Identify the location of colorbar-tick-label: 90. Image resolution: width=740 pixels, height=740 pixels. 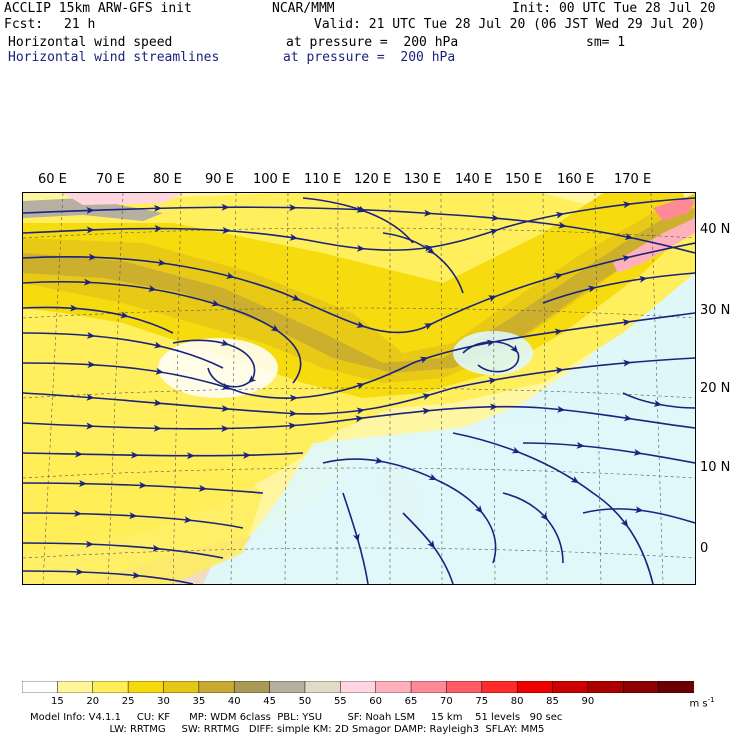
(588, 701).